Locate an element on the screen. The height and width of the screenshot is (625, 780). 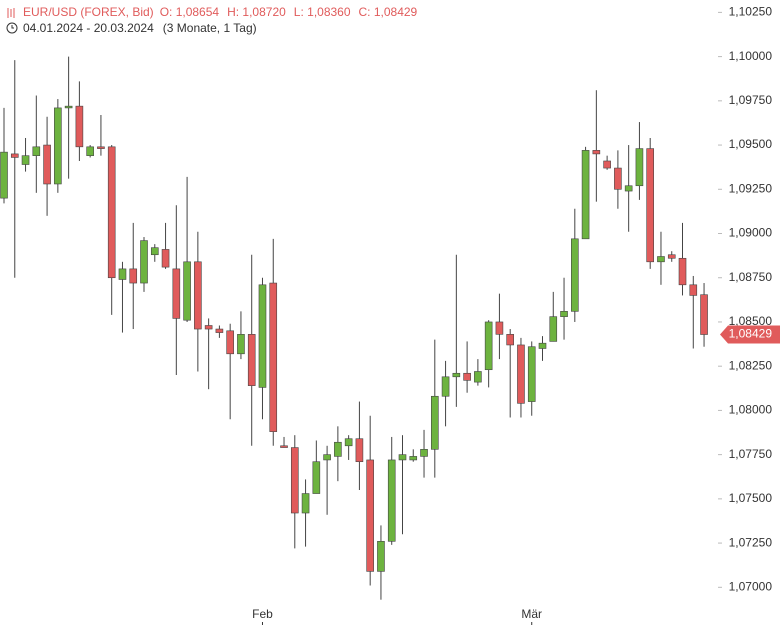
y-tick-label: 1,08750 is located at coordinates (751, 277).